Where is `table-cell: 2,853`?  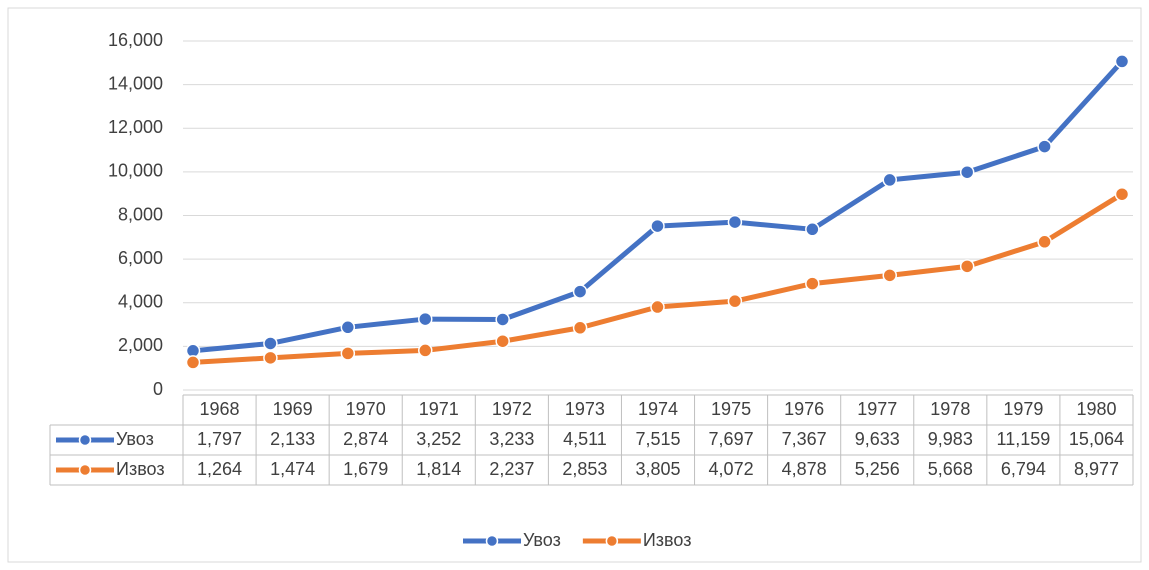
table-cell: 2,853 is located at coordinates (584, 469).